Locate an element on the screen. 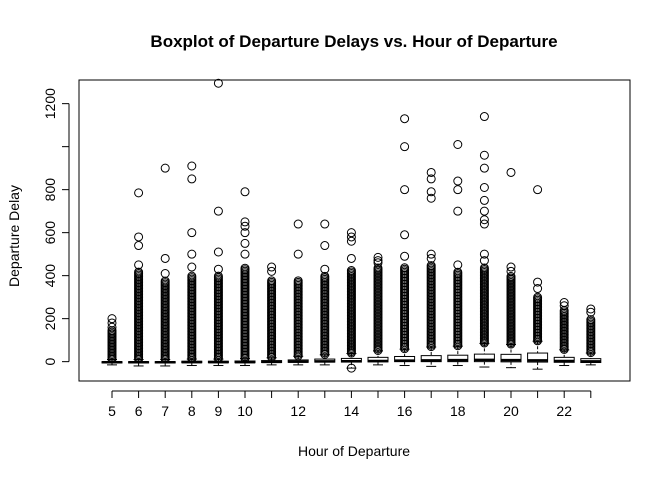  y-axis-label: Departure Delay is located at coordinates (14, 236).